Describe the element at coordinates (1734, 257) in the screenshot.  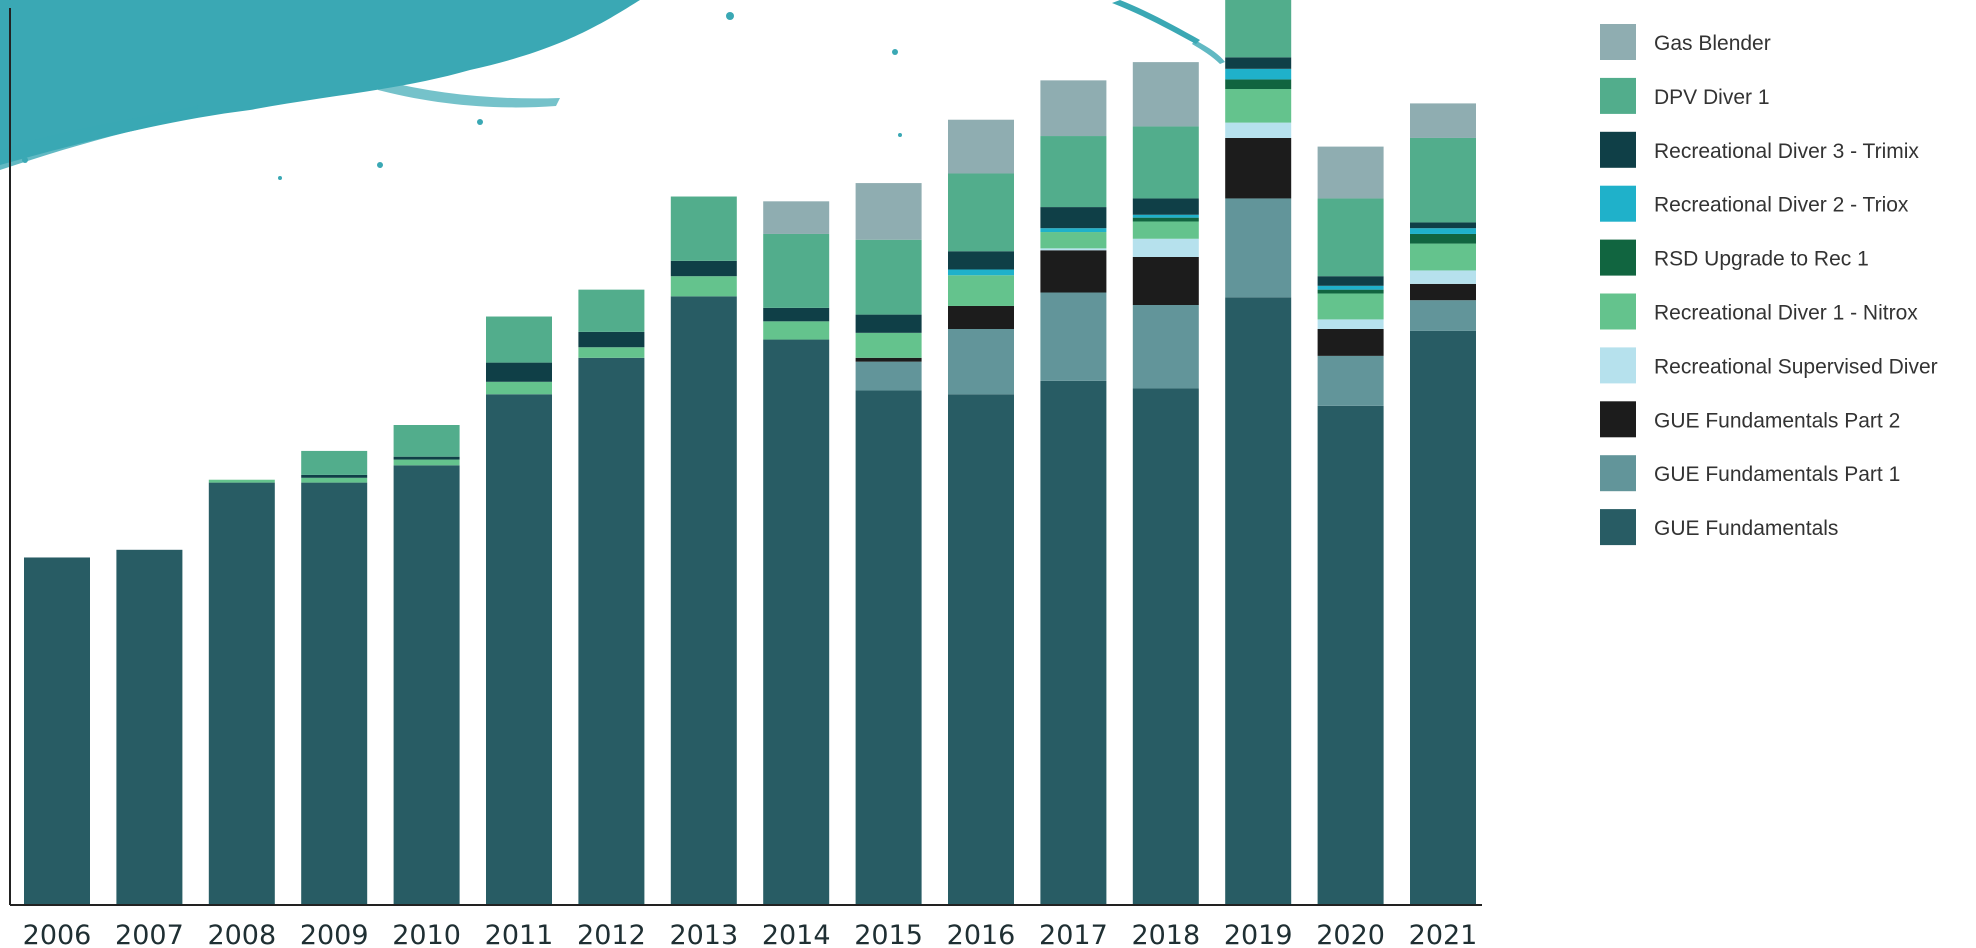
I see `legend-item: RSD Upgrade to Rec 1` at that location.